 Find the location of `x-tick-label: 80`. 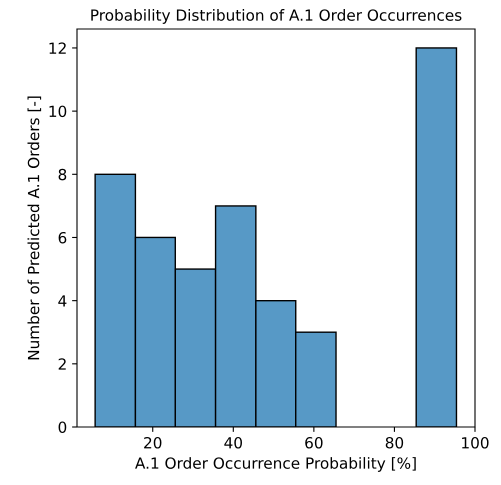

x-tick-label: 80 is located at coordinates (395, 442).